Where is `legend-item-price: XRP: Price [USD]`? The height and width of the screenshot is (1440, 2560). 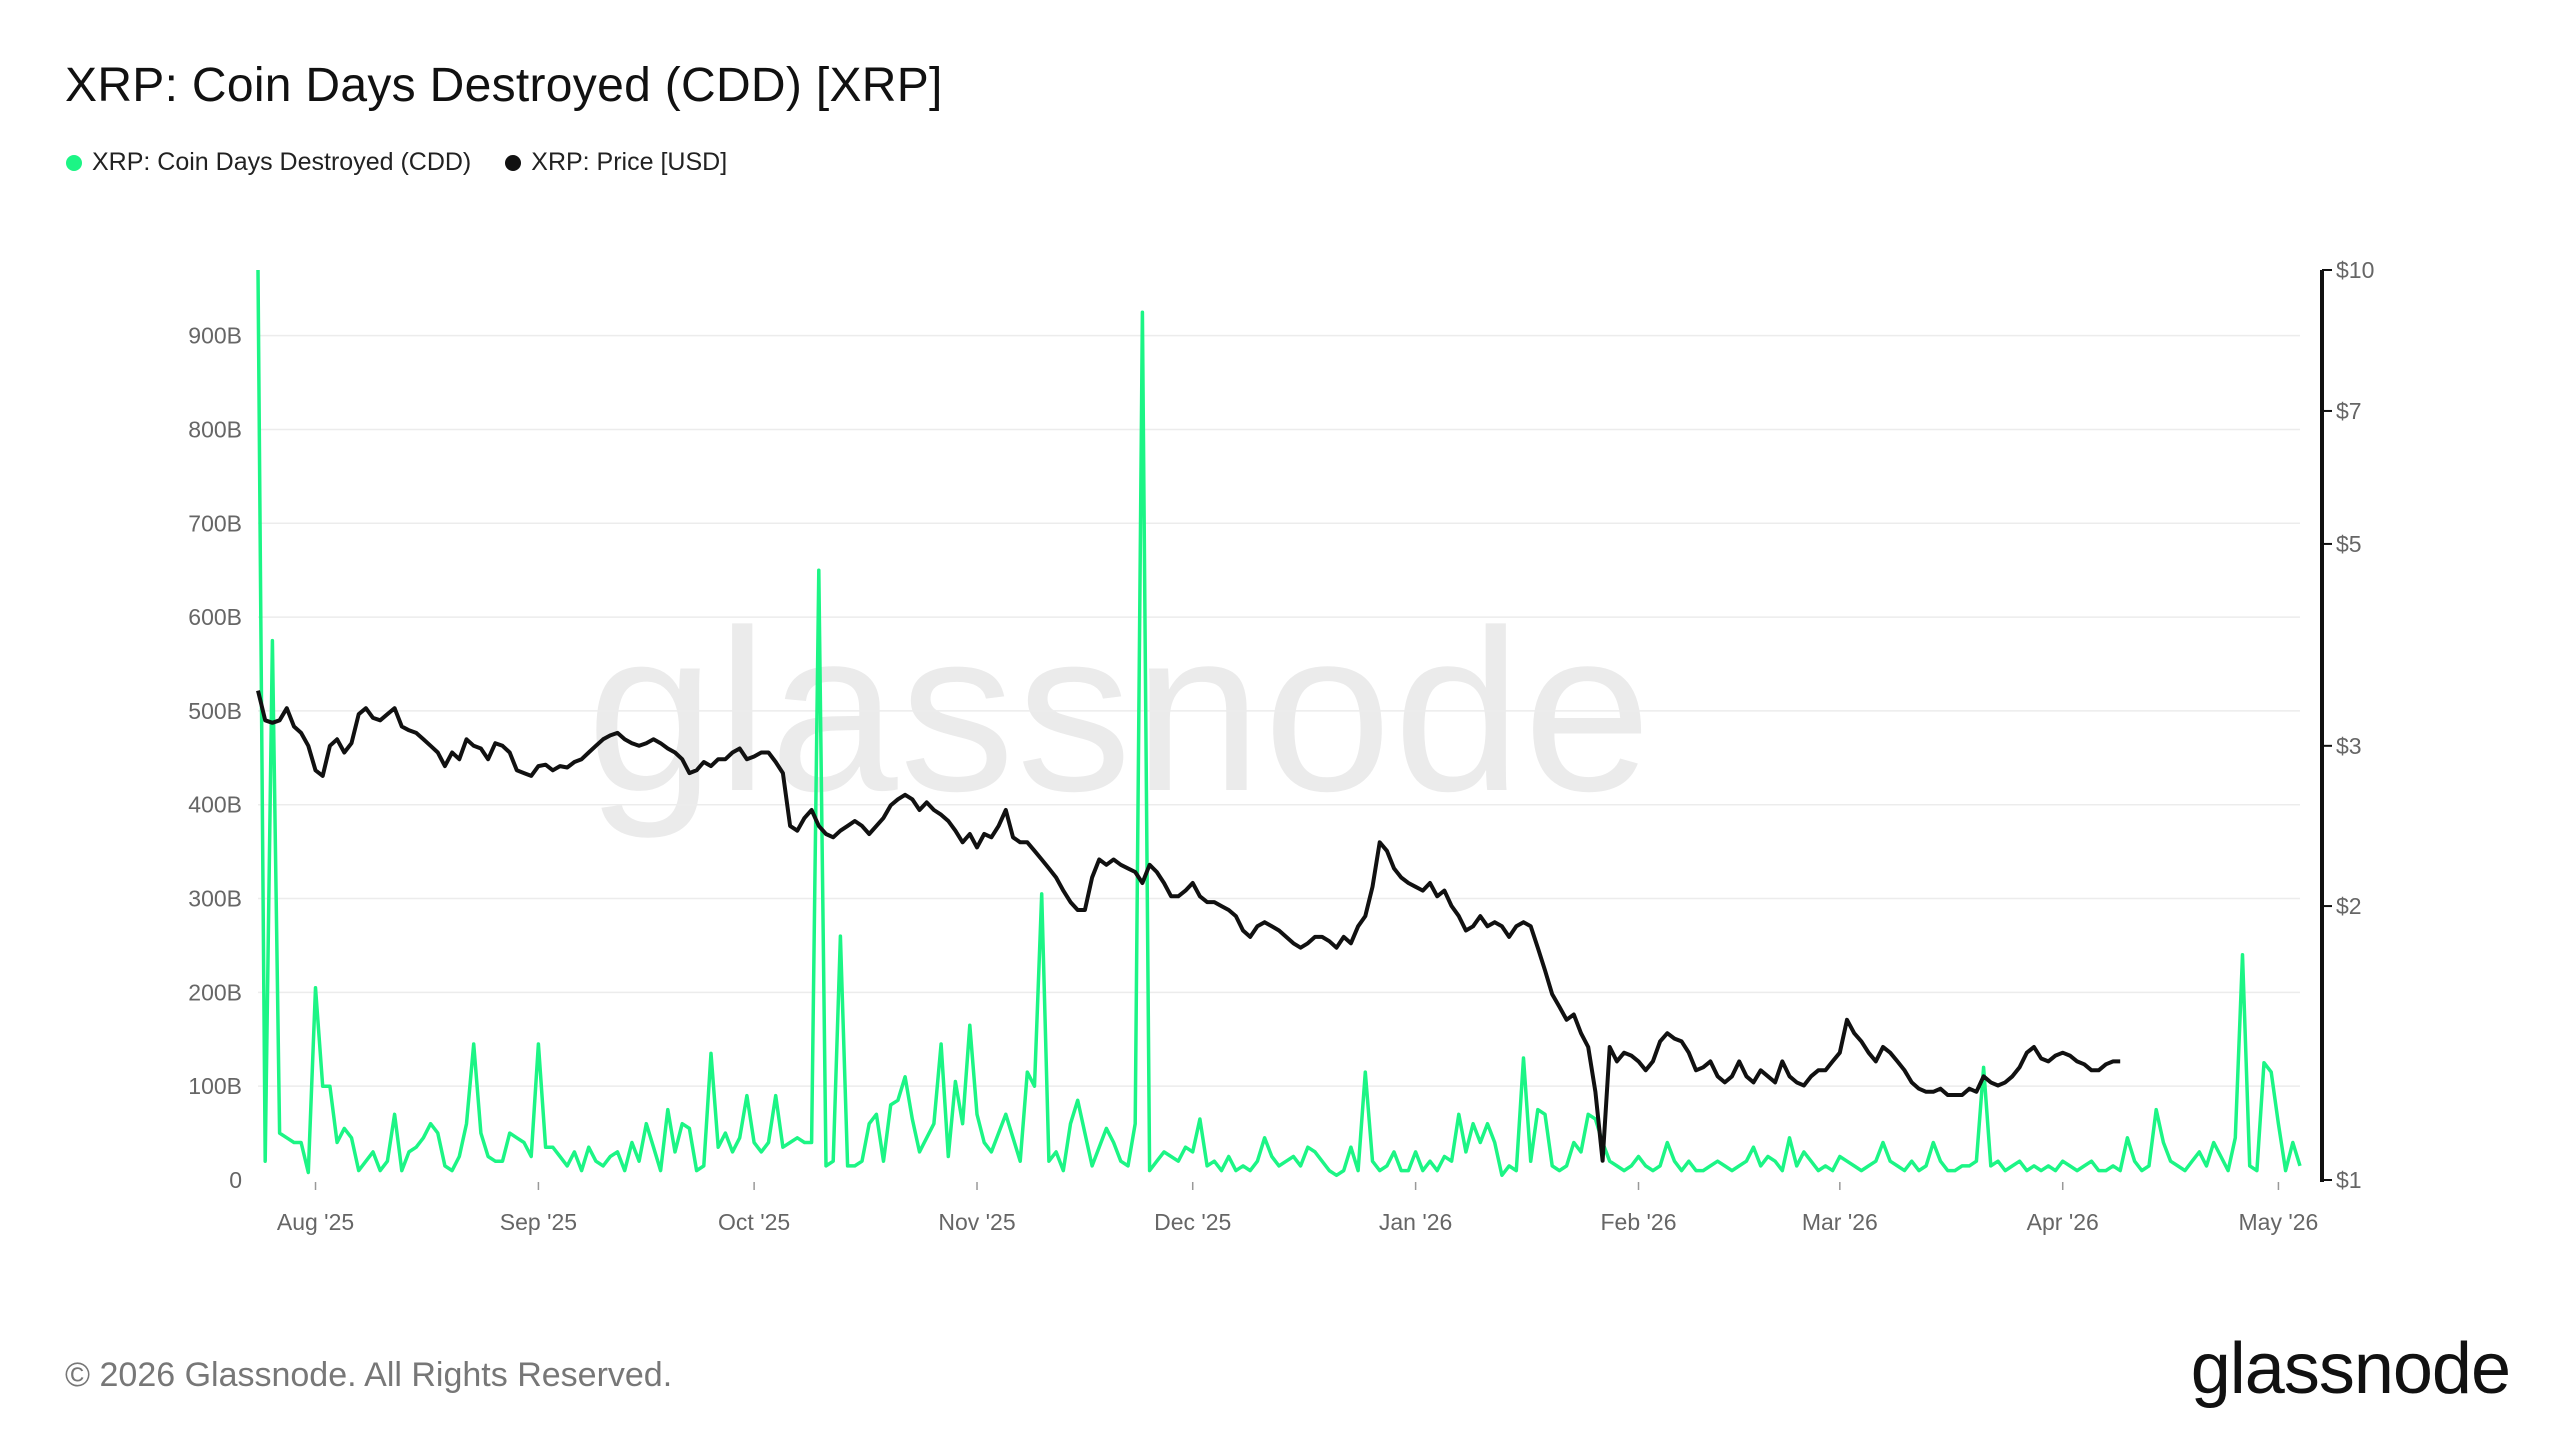
legend-item-price: XRP: Price [USD] is located at coordinates (616, 162).